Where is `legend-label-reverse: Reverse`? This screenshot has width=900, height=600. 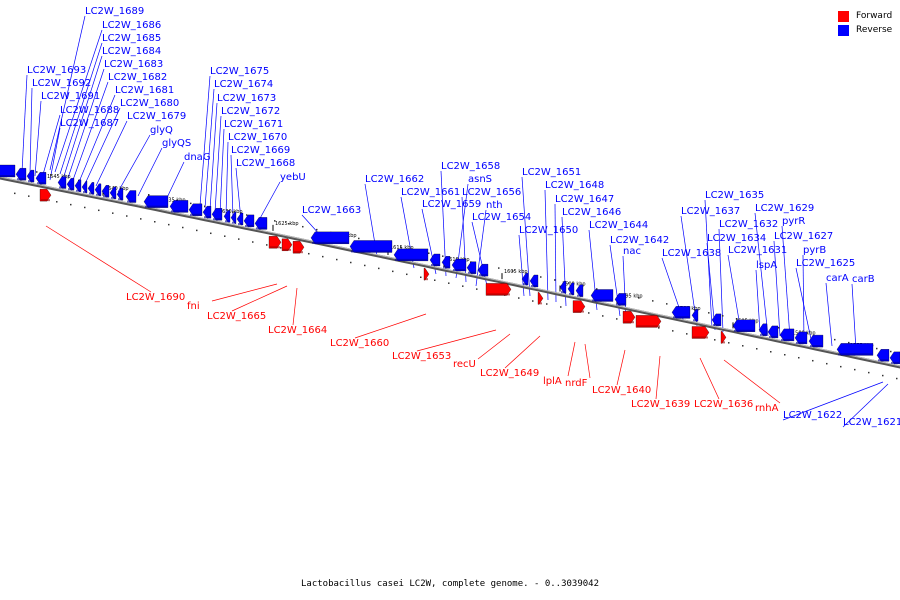
legend-label-reverse: Reverse is located at coordinates (874, 30).